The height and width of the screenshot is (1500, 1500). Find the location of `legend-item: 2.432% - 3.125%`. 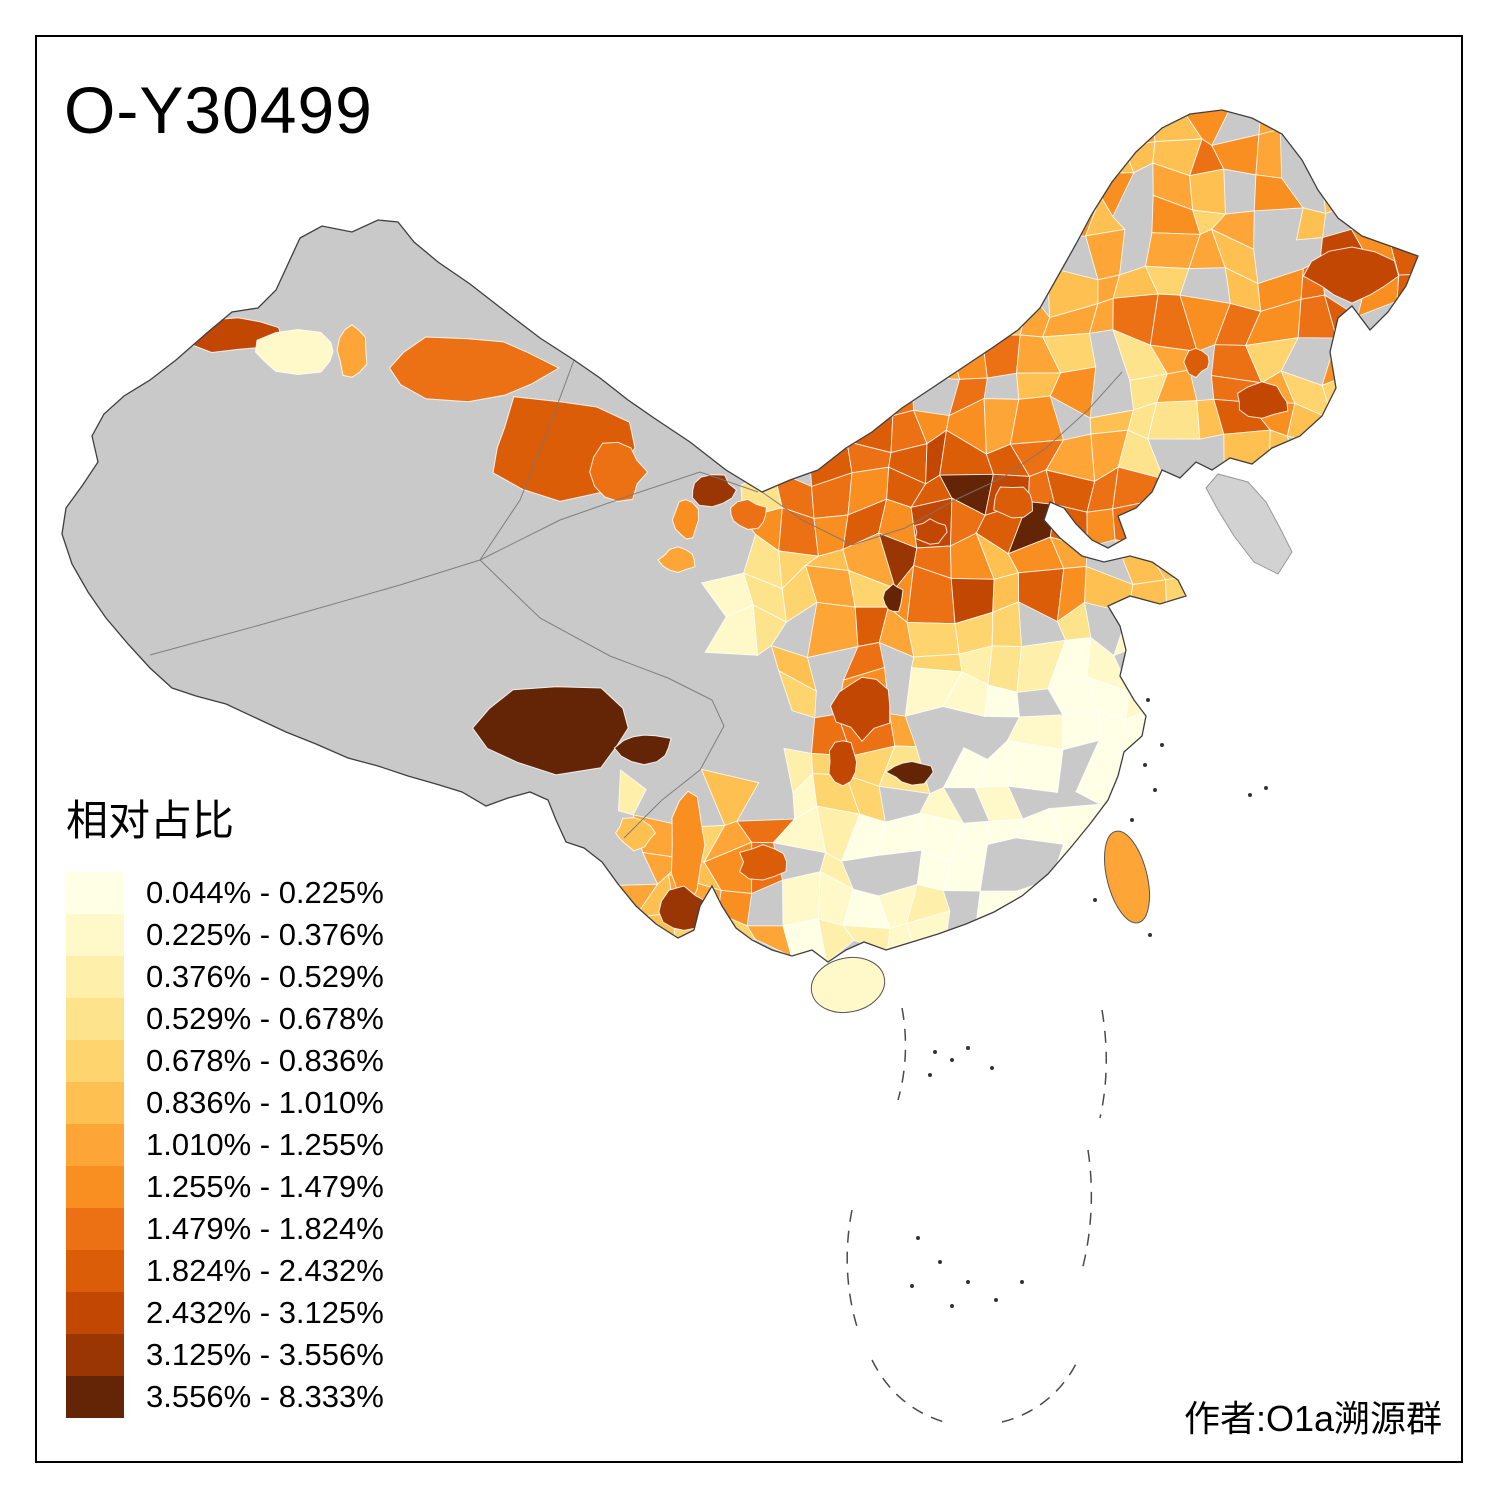

legend-item: 2.432% - 3.125% is located at coordinates (225, 1313).